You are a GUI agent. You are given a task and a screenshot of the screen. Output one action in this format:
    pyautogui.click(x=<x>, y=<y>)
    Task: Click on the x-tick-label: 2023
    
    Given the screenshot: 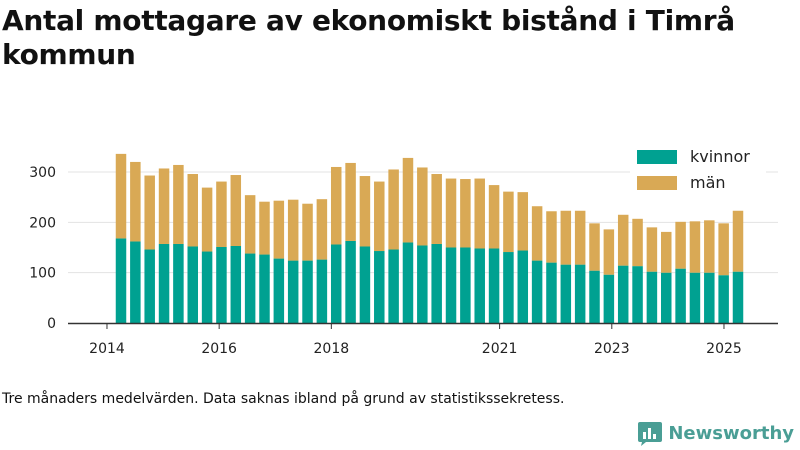 What is the action you would take?
    pyautogui.click(x=612, y=349)
    